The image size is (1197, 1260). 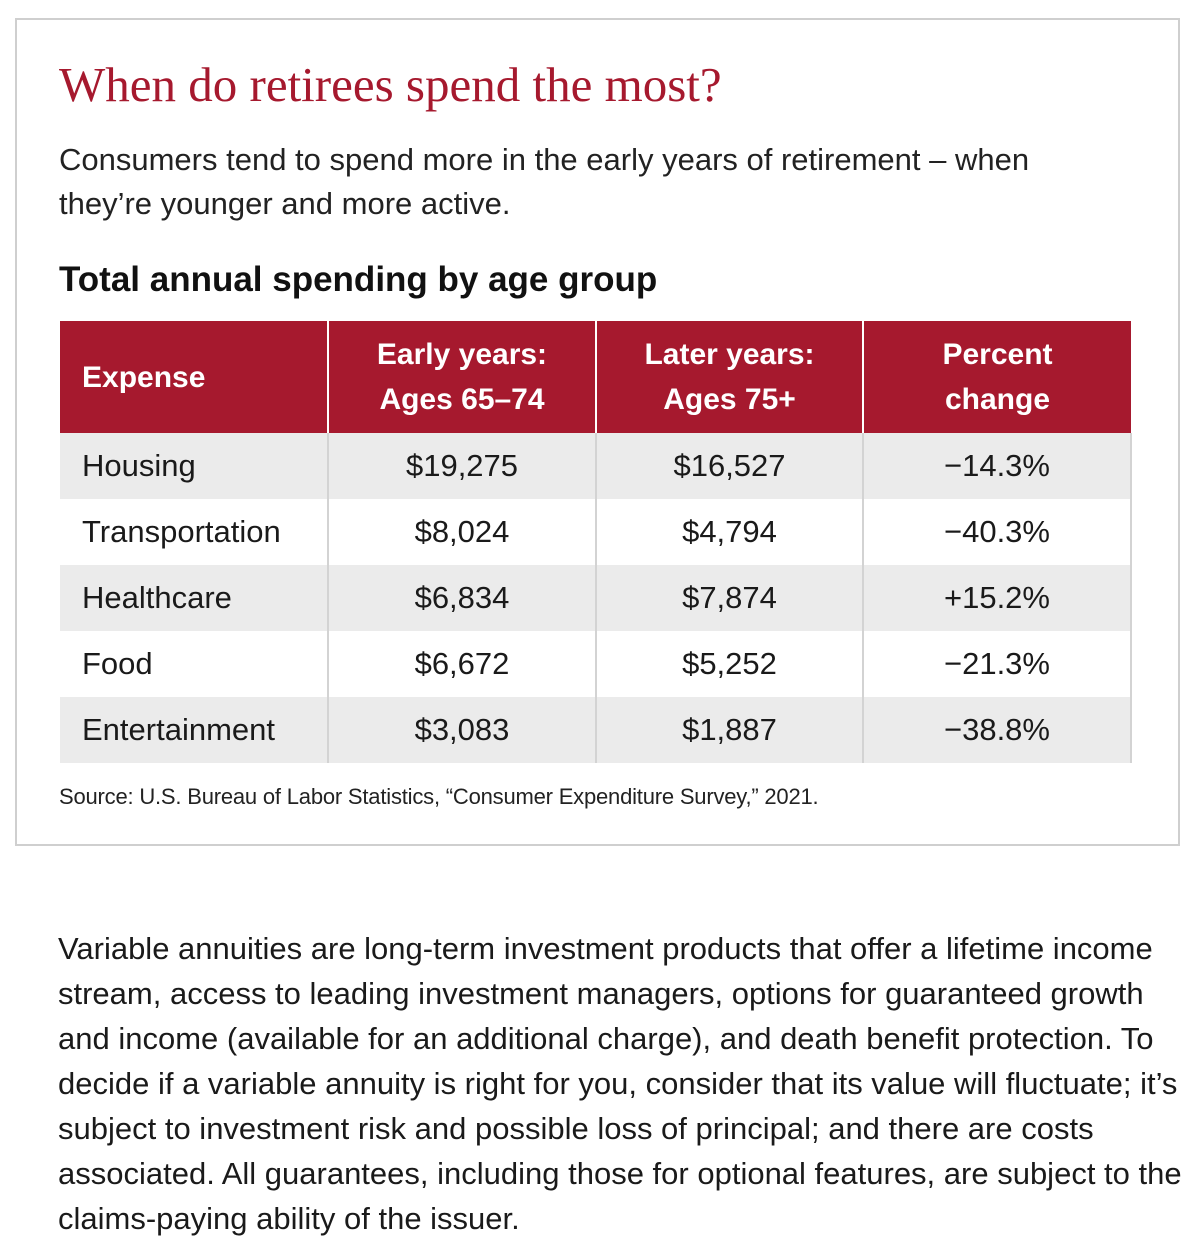 I want to click on cell-early-years: $8,024, so click(x=461, y=532).